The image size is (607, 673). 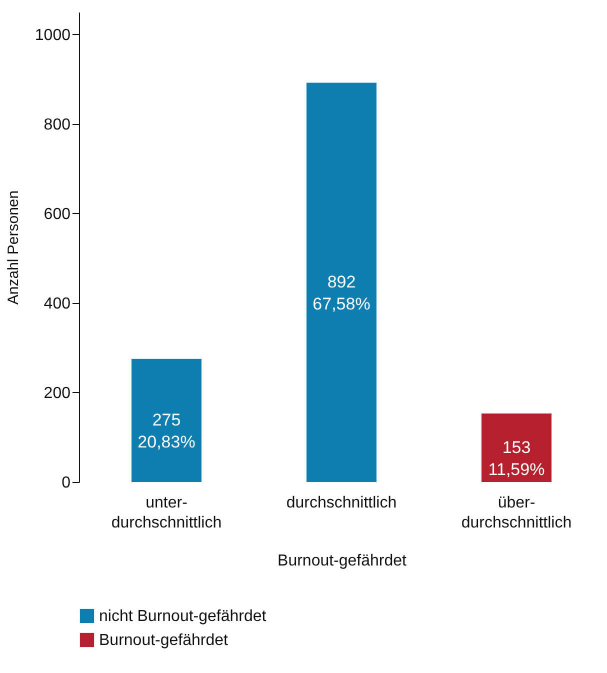 I want to click on y-tick-label: 0, so click(x=66, y=483).